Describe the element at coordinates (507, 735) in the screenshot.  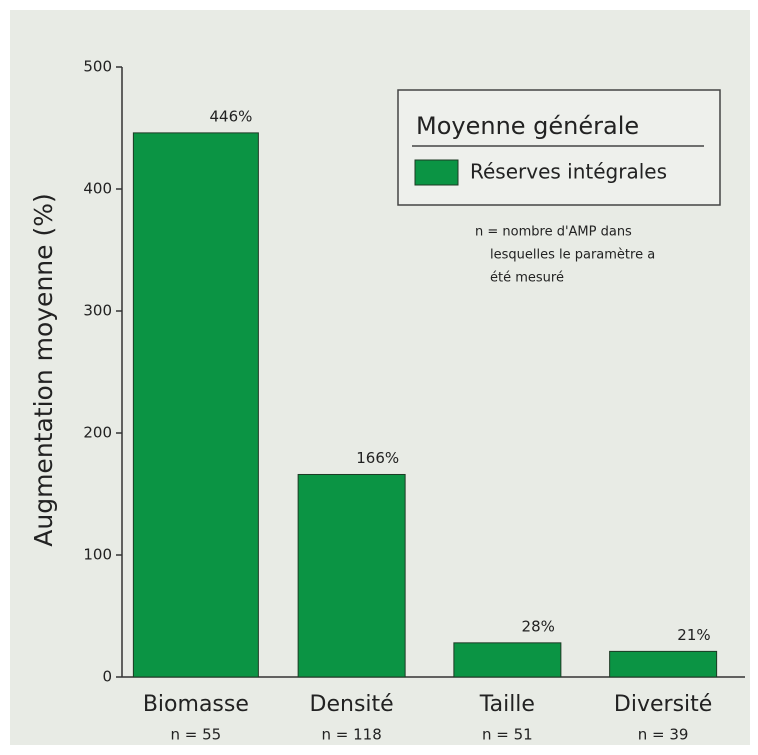
I see `category-note: n = 51` at that location.